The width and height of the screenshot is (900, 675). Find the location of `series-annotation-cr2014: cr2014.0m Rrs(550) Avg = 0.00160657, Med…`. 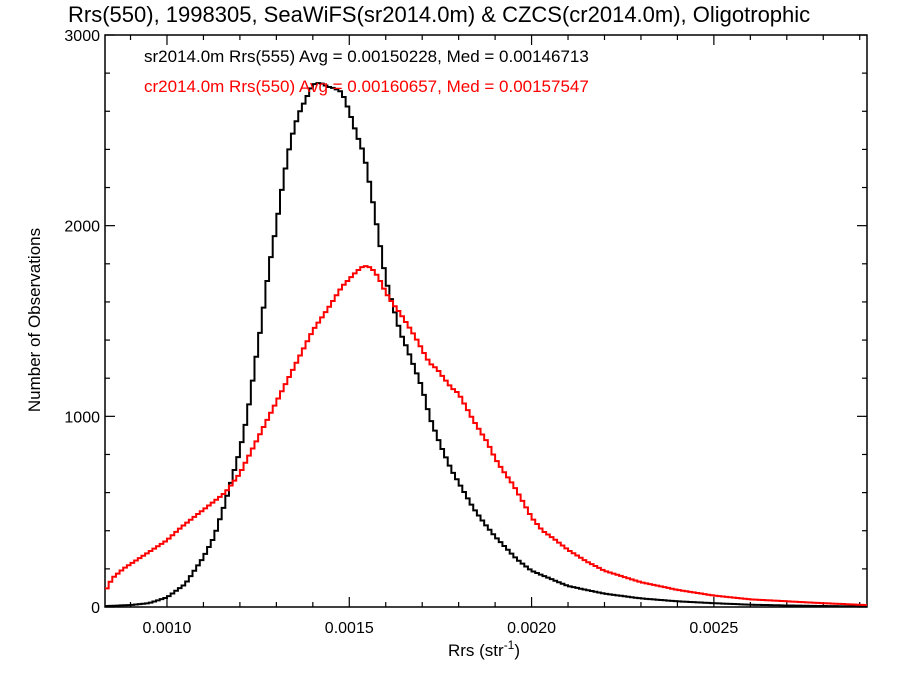

series-annotation-cr2014: cr2014.0m Rrs(550) Avg = 0.00160657, Med… is located at coordinates (366, 86).